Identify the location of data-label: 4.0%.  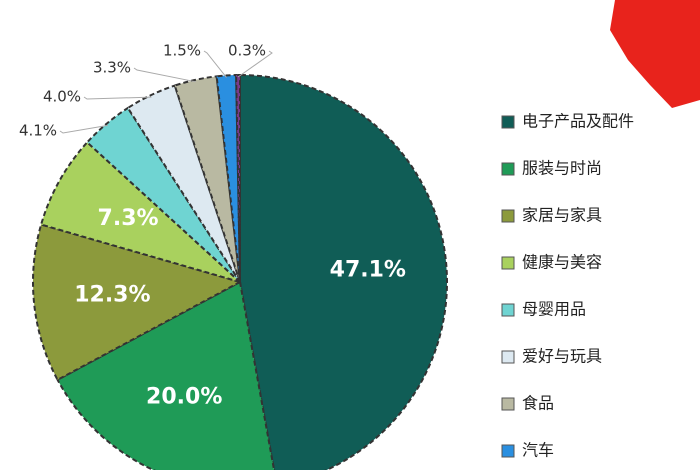
(62, 97).